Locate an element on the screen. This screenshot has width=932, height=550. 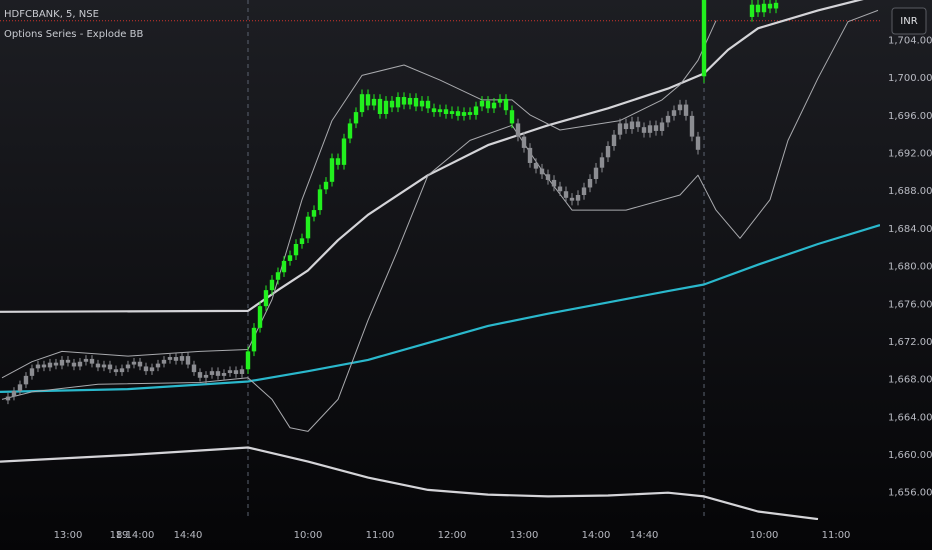
x-tick-label: 14:40 is located at coordinates (188, 535).